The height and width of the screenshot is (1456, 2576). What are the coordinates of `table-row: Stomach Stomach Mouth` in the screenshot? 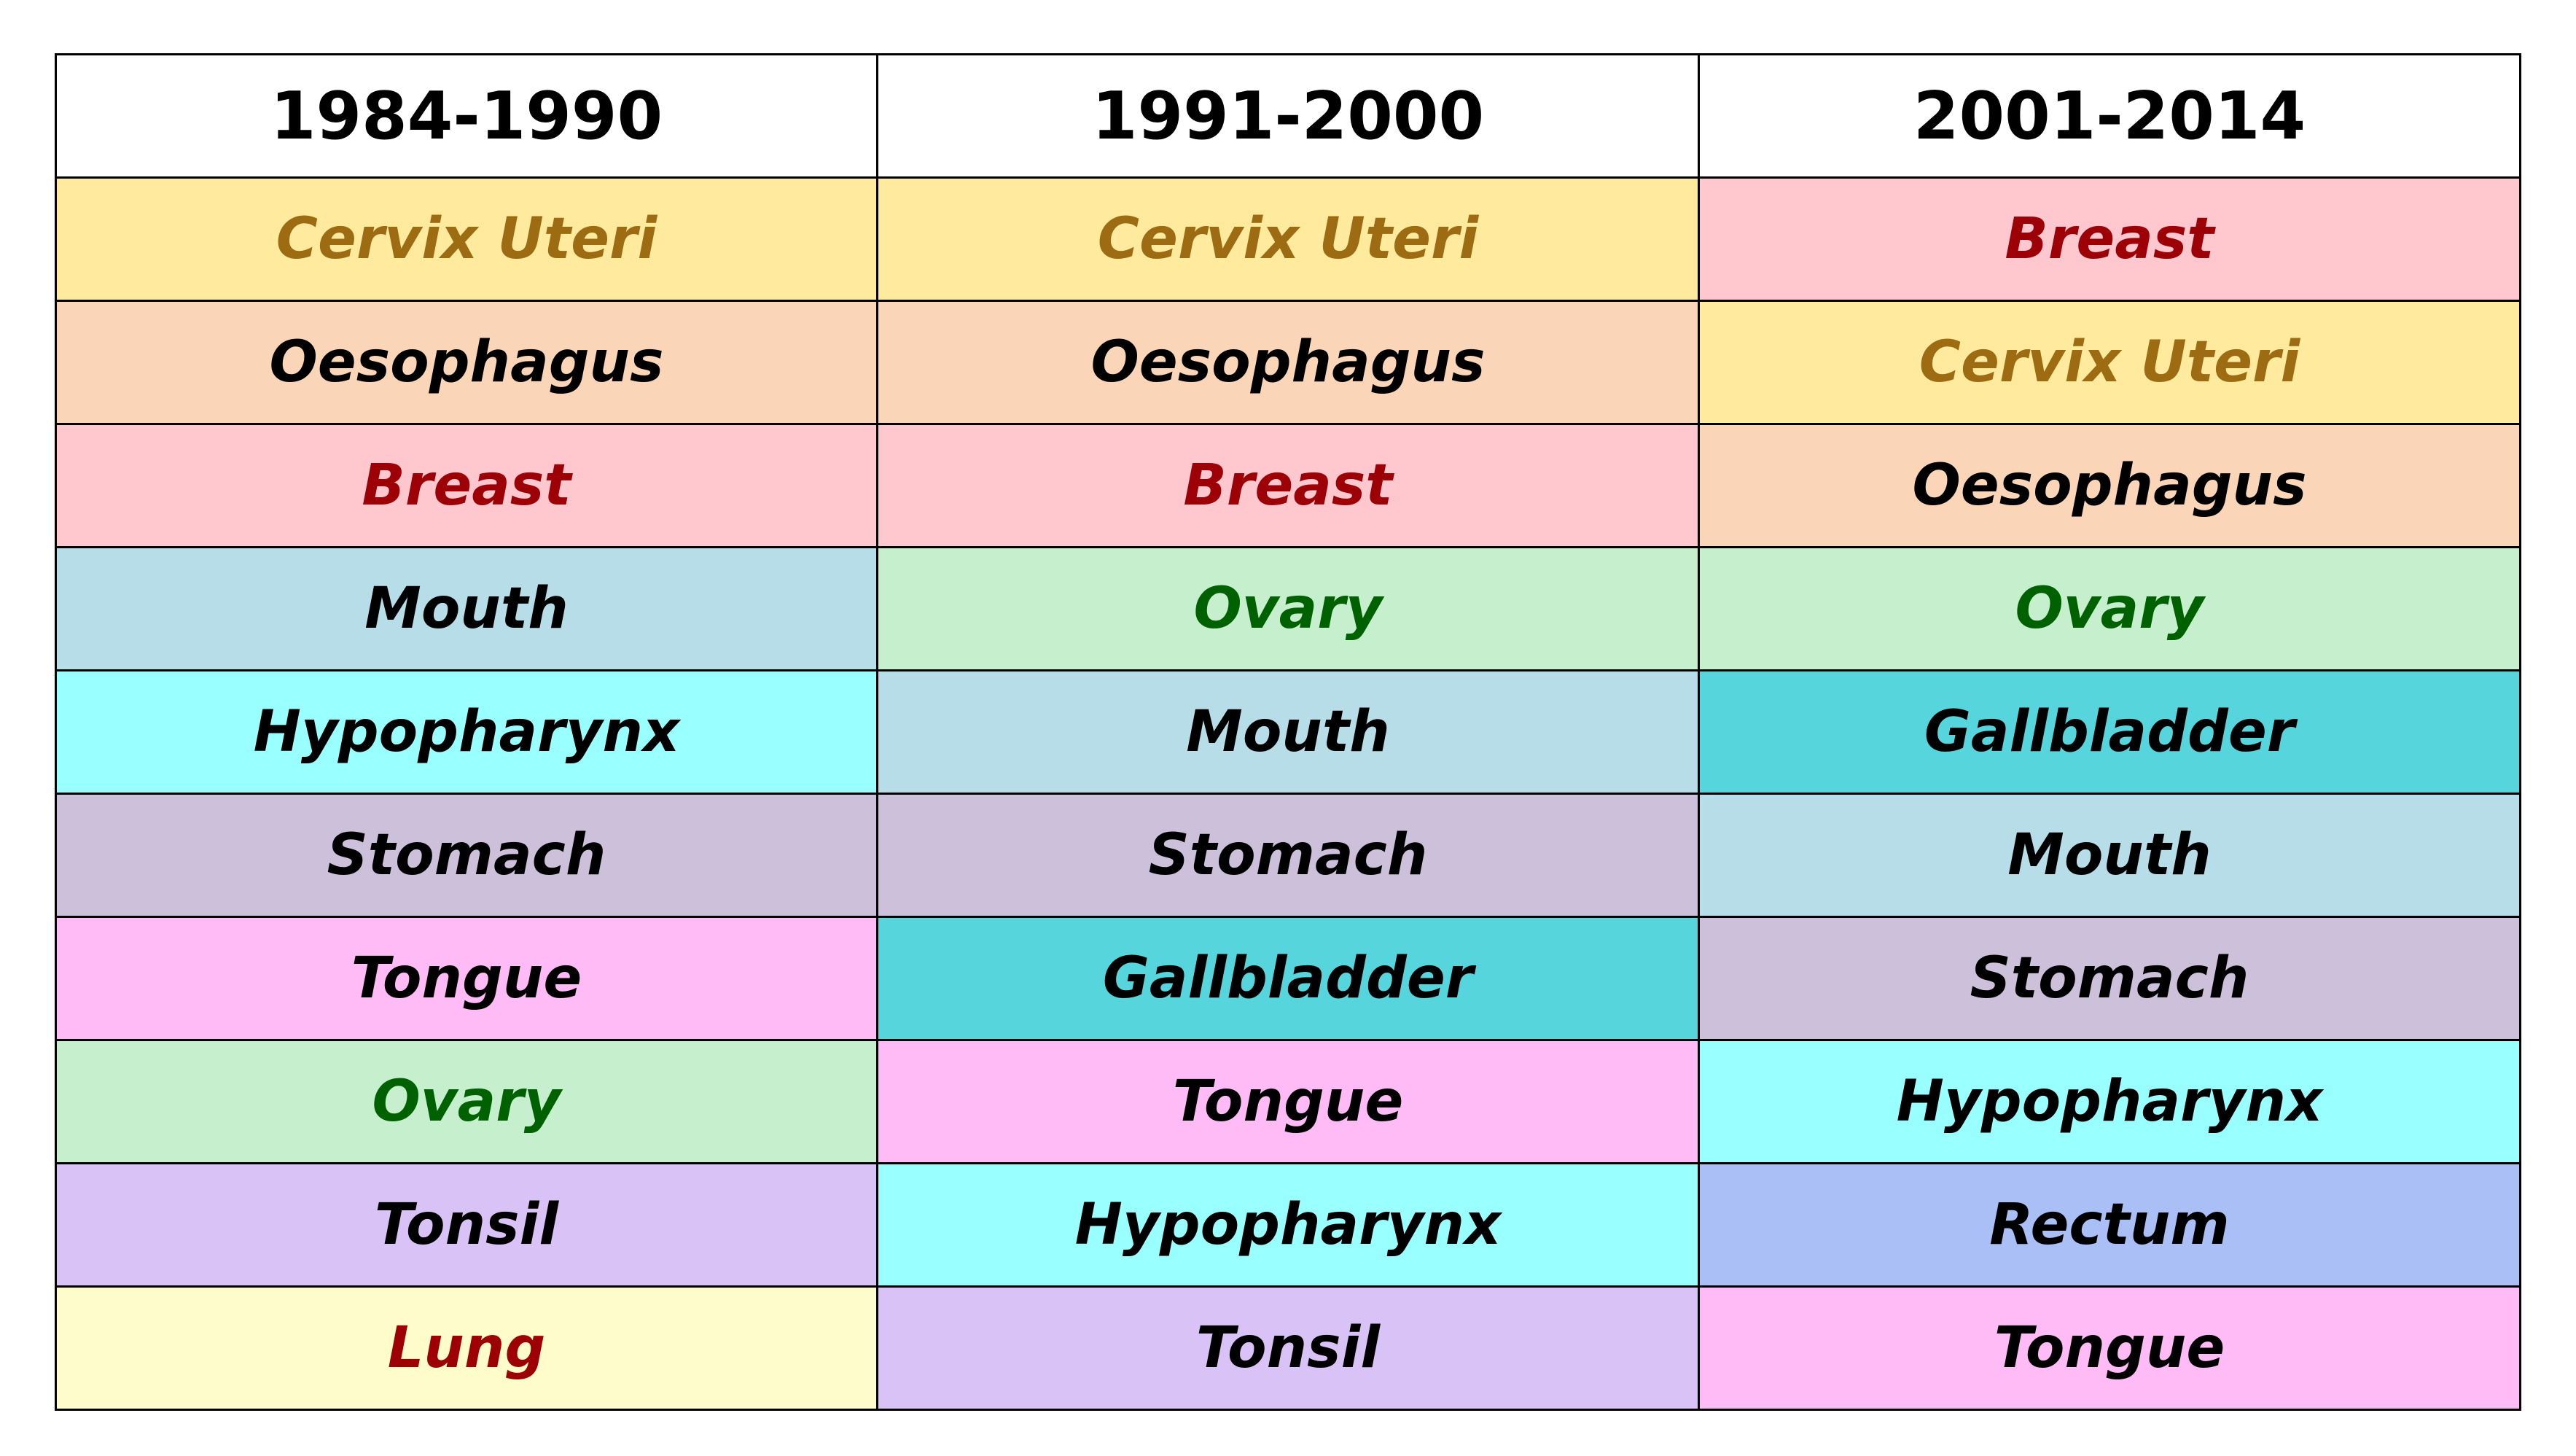 It's located at (1288, 855).